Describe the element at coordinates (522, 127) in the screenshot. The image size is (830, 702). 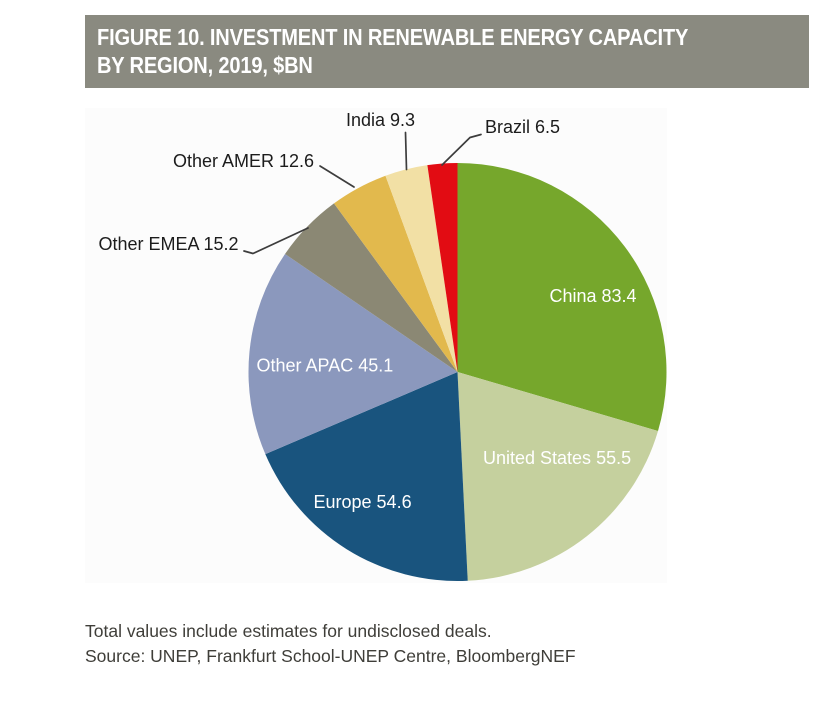
I see `svg-text: Brazil 6.5` at that location.